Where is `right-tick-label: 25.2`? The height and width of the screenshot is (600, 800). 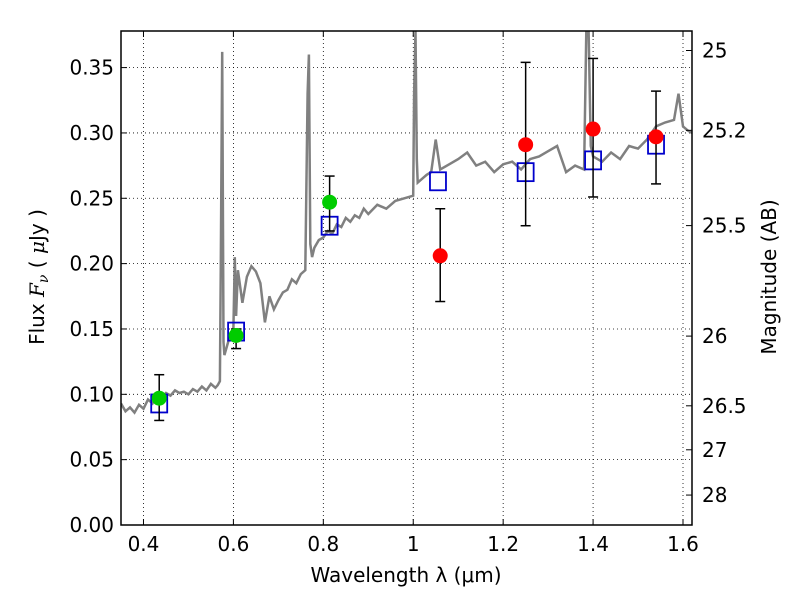 right-tick-label: 25.2 is located at coordinates (724, 130).